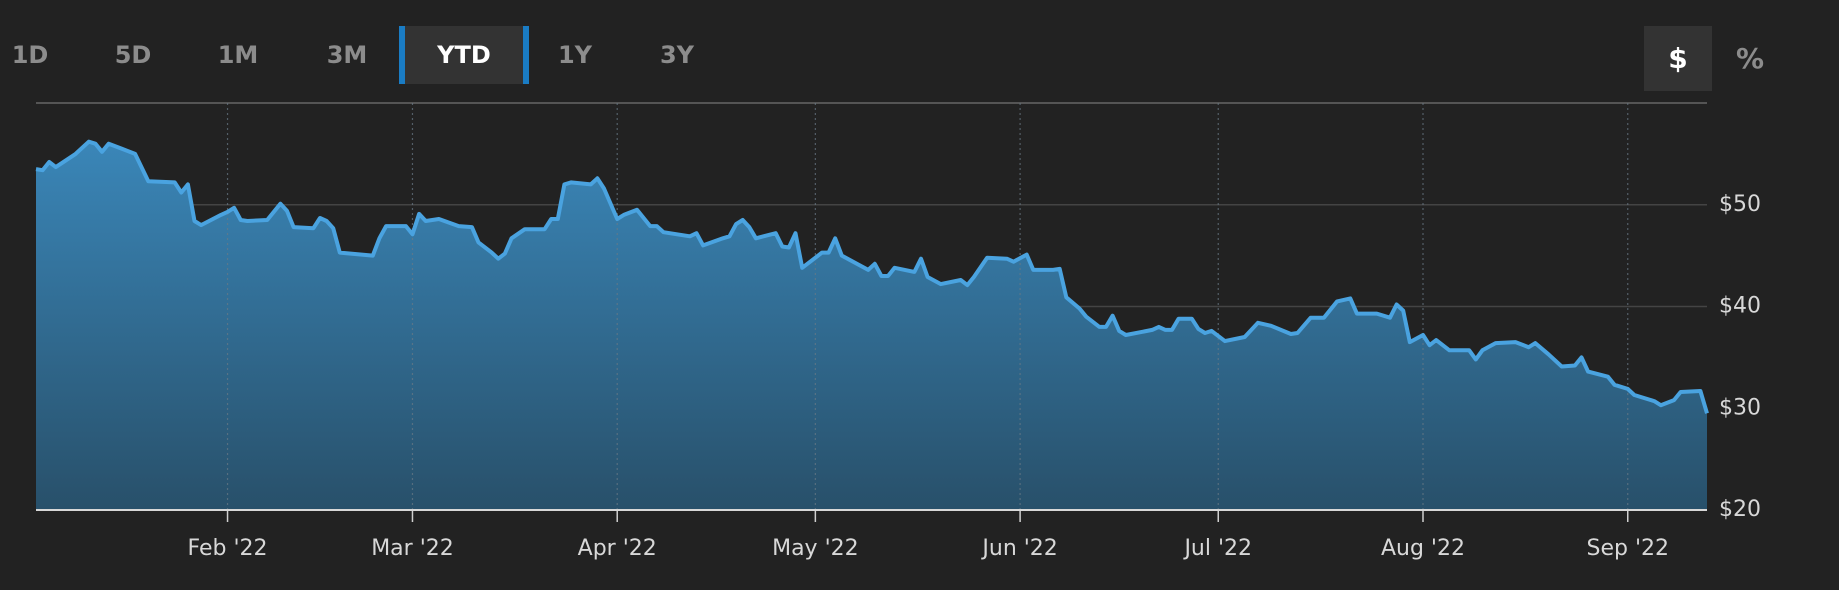  What do you see at coordinates (1740, 306) in the screenshot?
I see `y-tick-label: $40` at bounding box center [1740, 306].